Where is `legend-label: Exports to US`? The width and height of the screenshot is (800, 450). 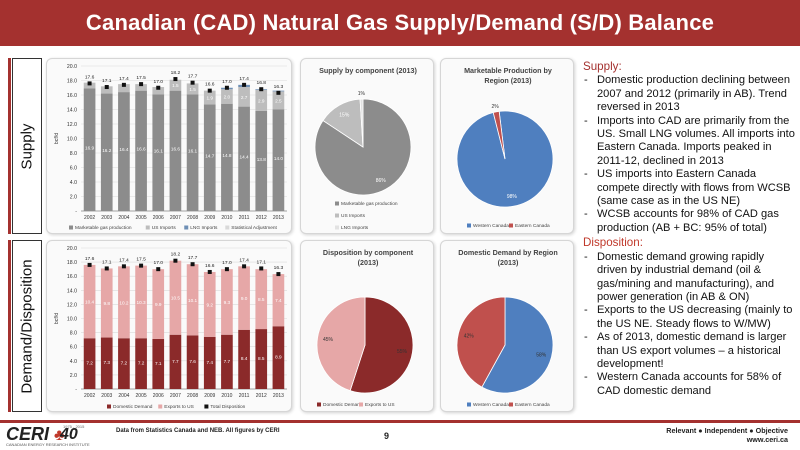 legend-label: Exports to US is located at coordinates (380, 405).